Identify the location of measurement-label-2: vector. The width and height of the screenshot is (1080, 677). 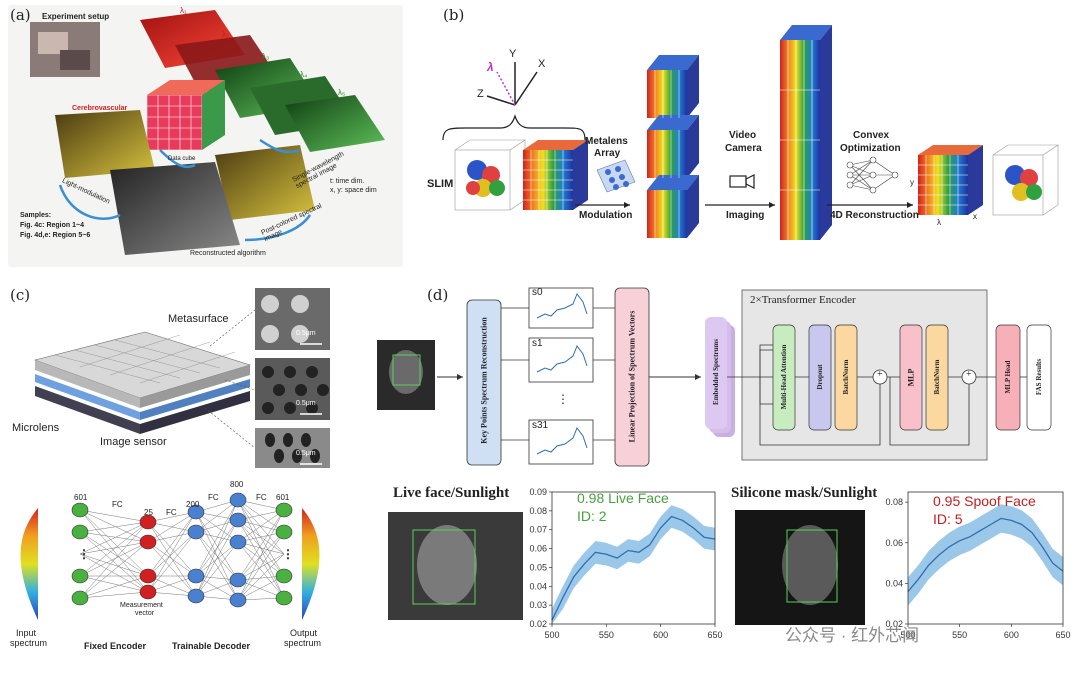
(145, 613).